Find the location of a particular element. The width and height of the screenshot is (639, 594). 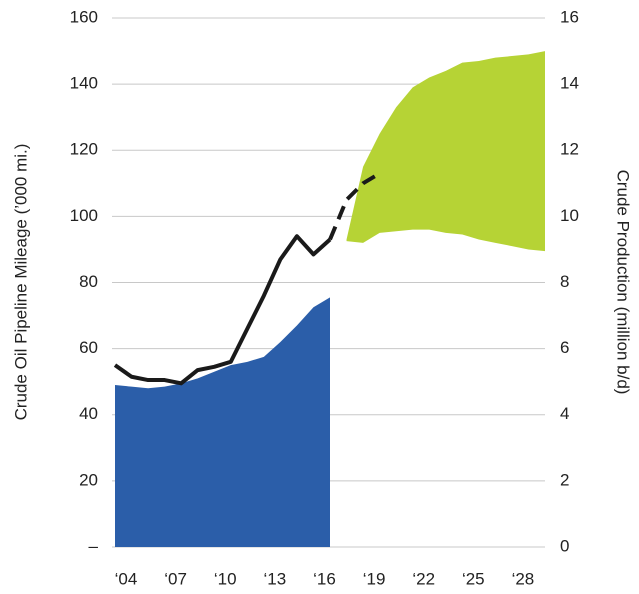

y-tick-label: 40 is located at coordinates (88, 413).